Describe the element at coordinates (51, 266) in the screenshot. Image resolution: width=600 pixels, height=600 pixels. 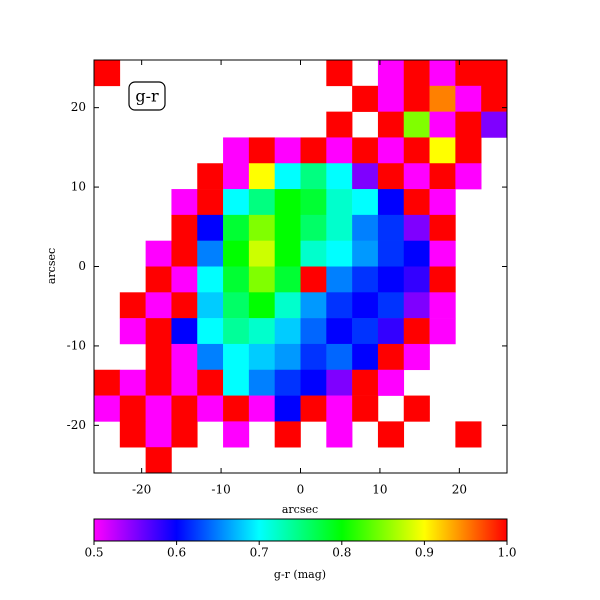
I see `y-axis-label: arcsec` at that location.